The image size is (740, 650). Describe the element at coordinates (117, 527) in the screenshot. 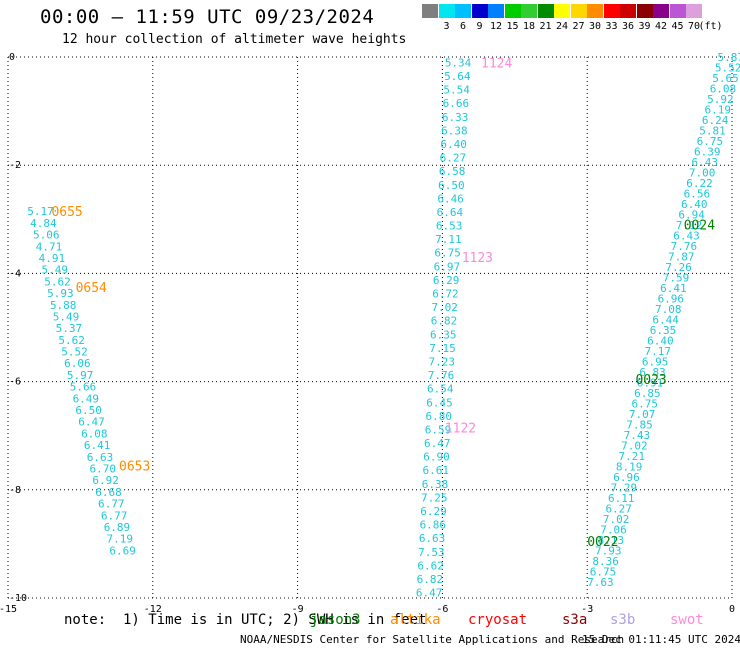

I see `swh-value: 6.89` at that location.